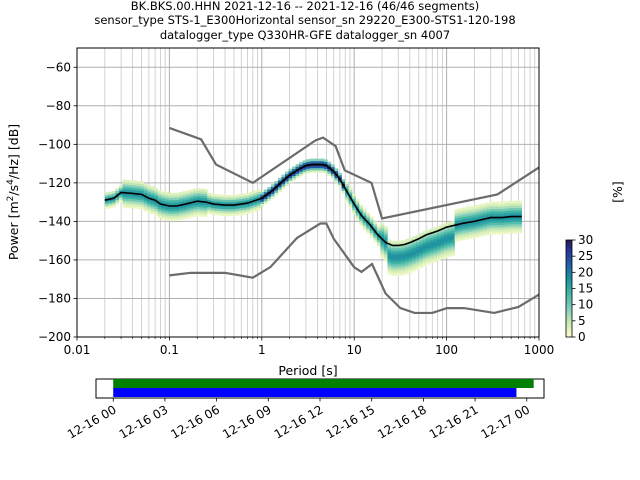 The height and width of the screenshot is (480, 640). What do you see at coordinates (169, 350) in the screenshot?
I see `x-tick-label: 0.1` at bounding box center [169, 350].